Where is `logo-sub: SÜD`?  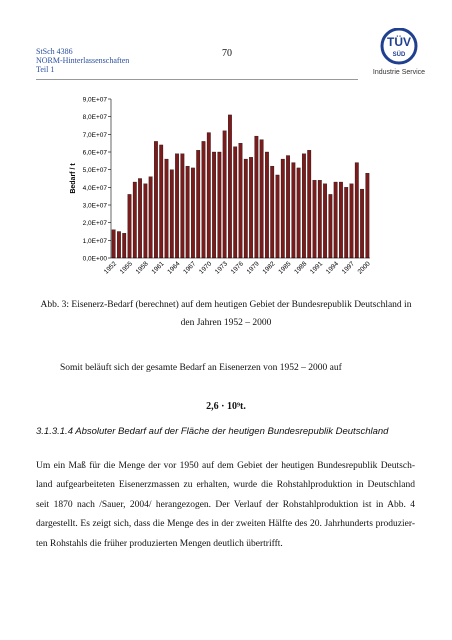 logo-sub: SÜD is located at coordinates (399, 54).